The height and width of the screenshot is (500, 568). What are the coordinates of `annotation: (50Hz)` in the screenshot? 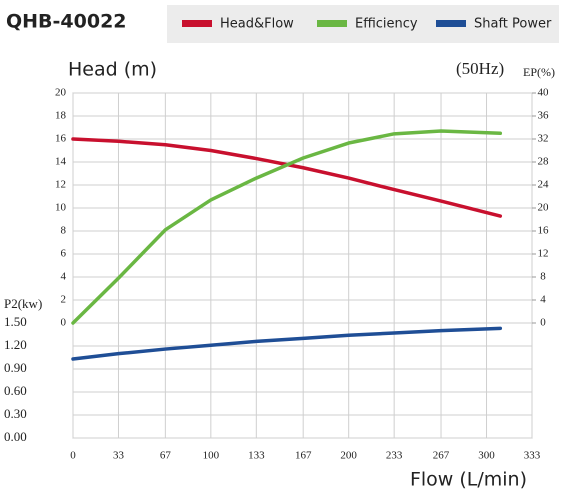 It's located at (480, 68).